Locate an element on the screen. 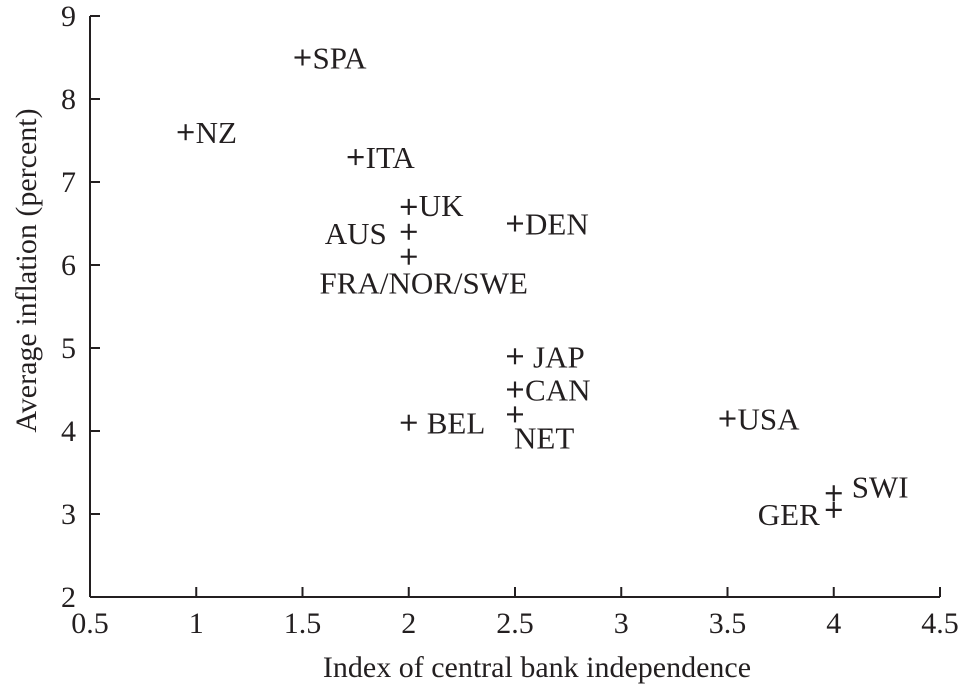 The height and width of the screenshot is (688, 964). data-point: JAP is located at coordinates (546, 356).